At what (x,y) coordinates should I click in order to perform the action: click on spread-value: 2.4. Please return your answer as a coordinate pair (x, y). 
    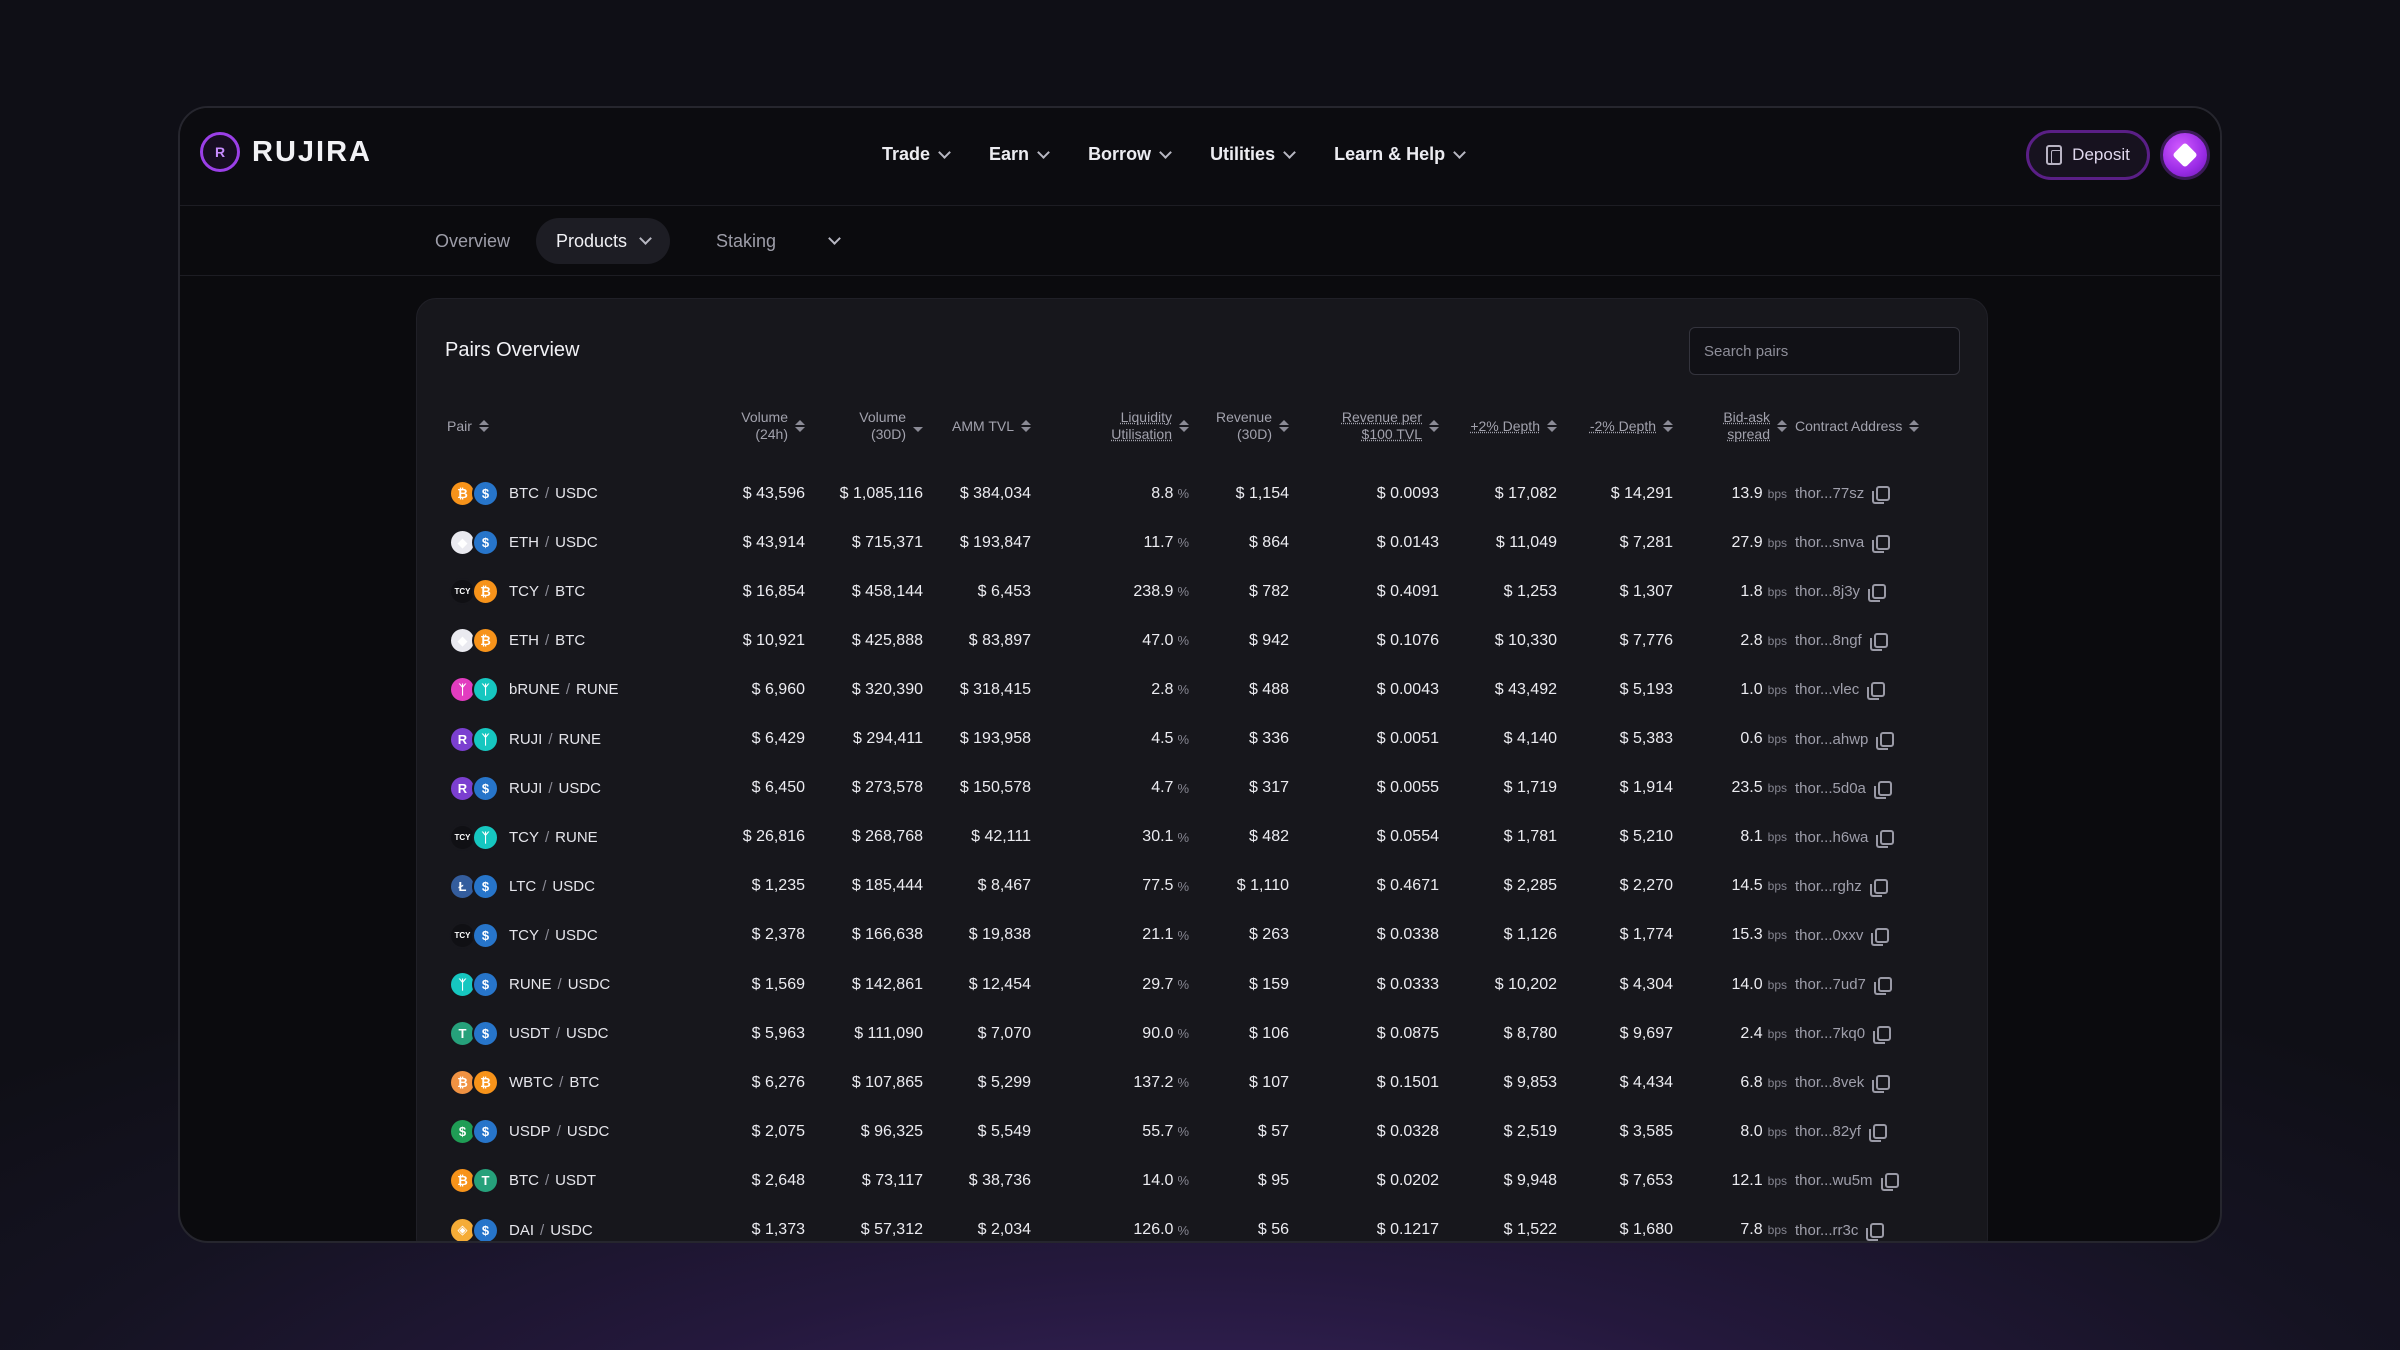
    Looking at the image, I should click on (1751, 1033).